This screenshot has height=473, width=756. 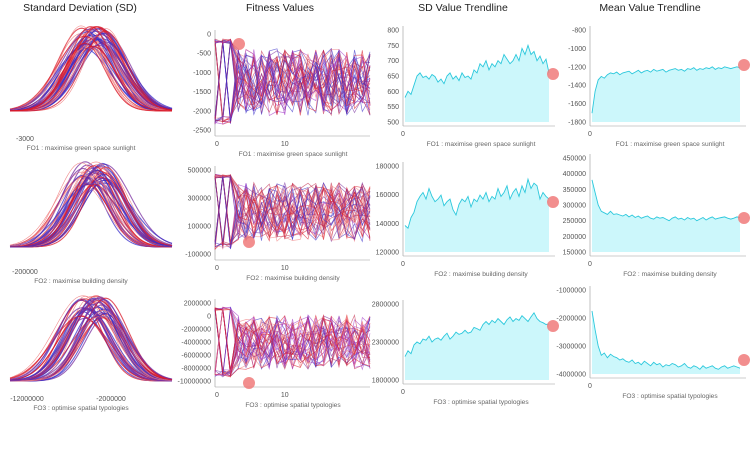 What do you see at coordinates (202, 131) in the screenshot?
I see `y-tick: -2500` at bounding box center [202, 131].